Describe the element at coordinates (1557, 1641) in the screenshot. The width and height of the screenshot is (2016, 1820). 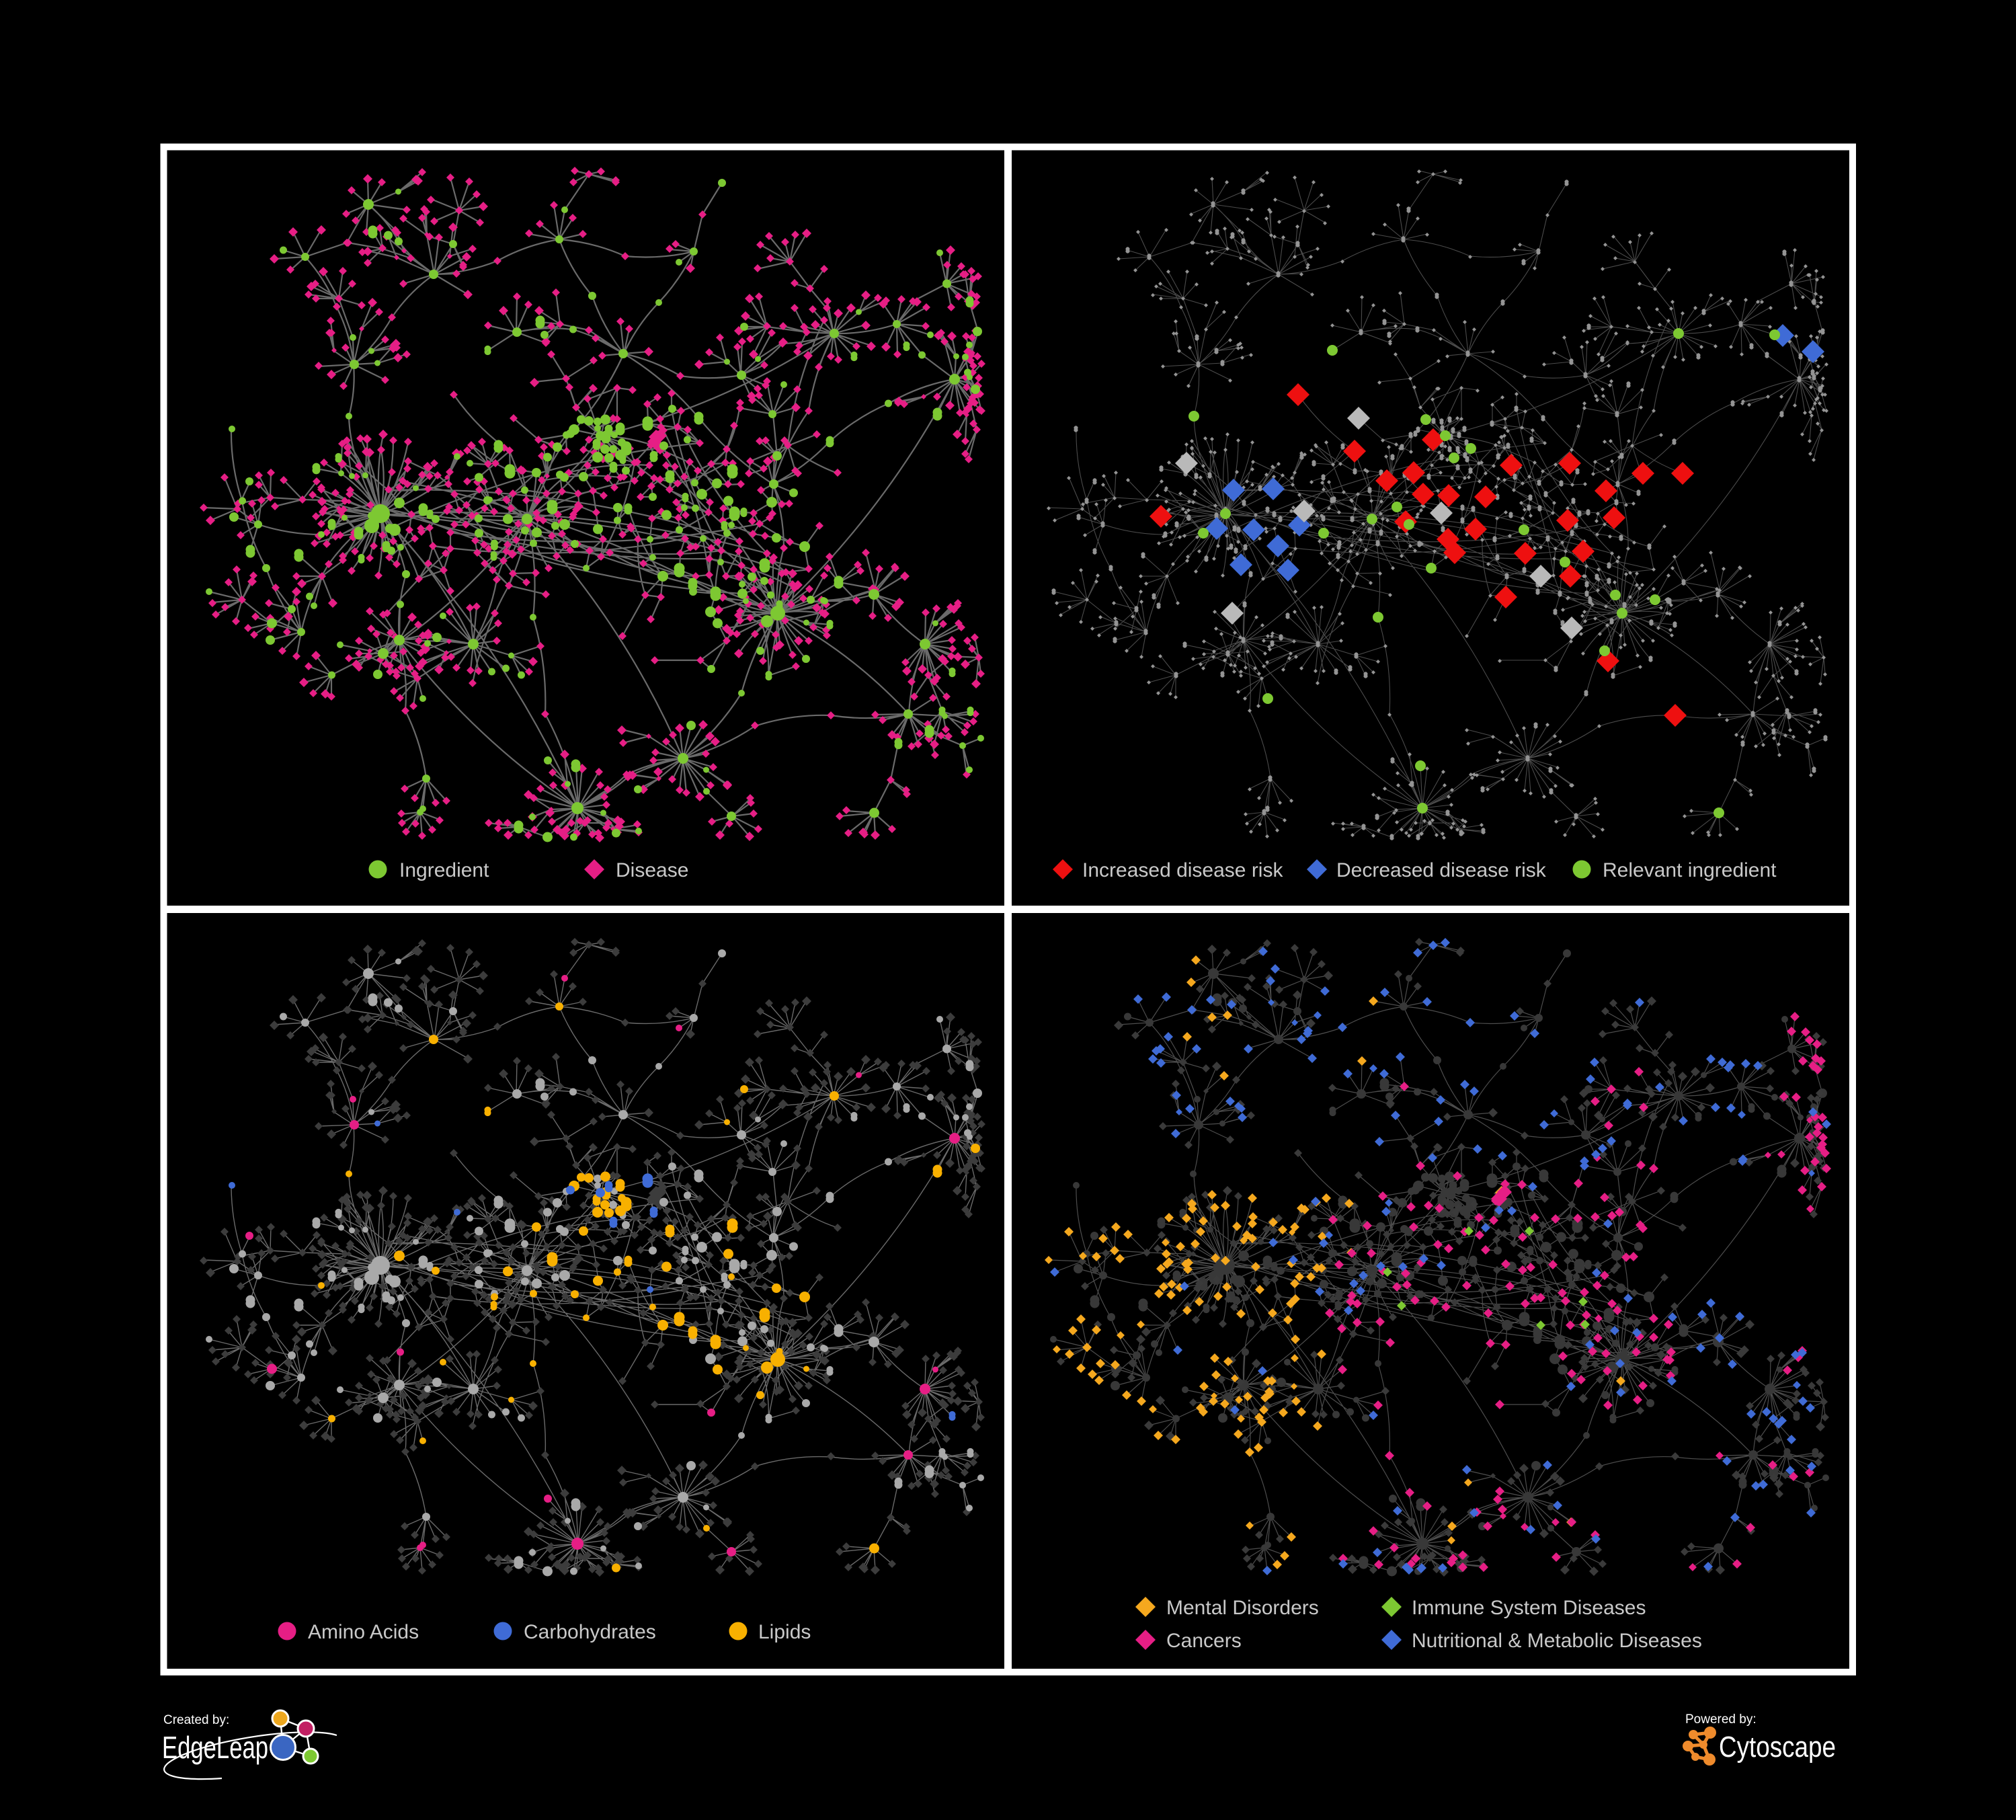
I see `svg-text:Nutritional & Metabolic Diseas: Nutritional & Metabolic Diseases` at that location.